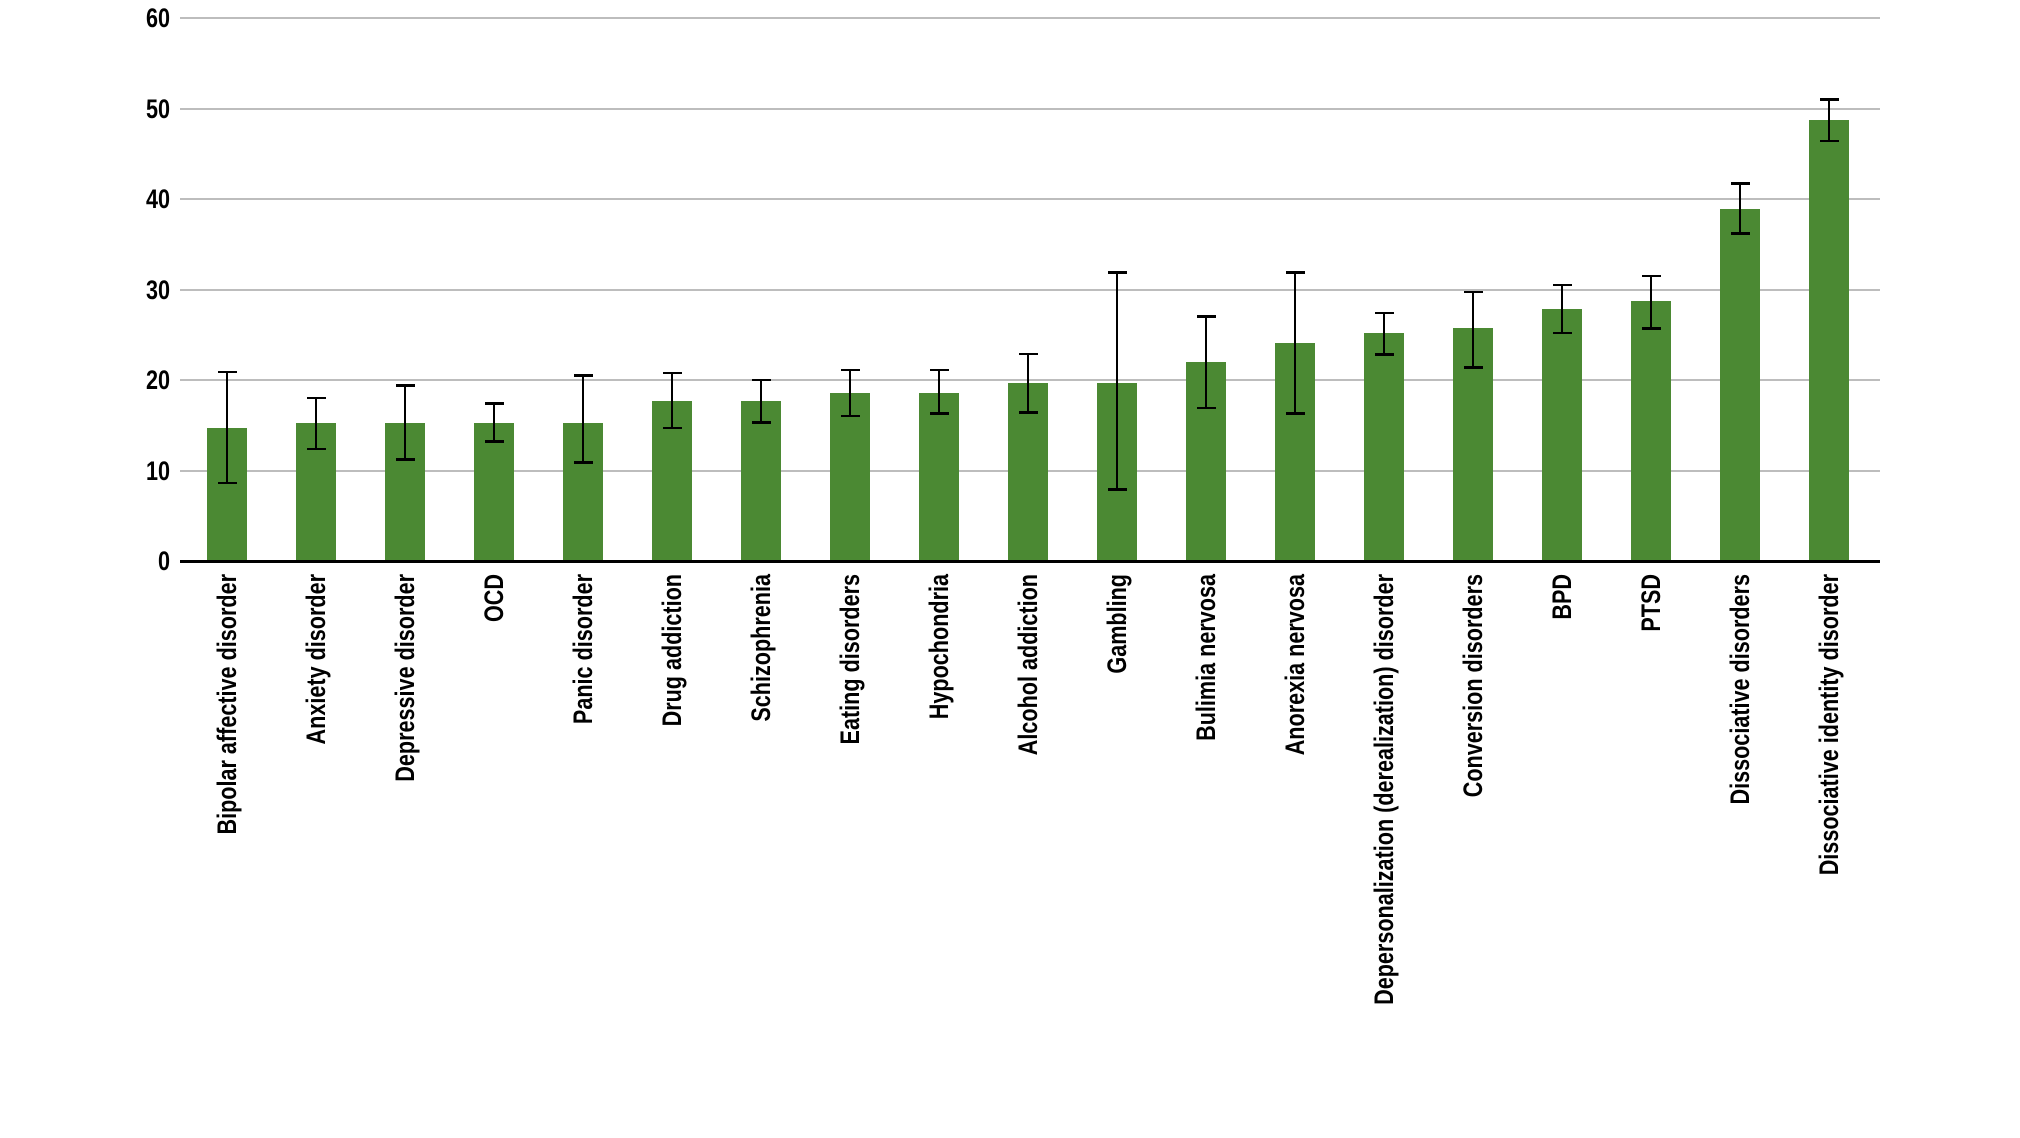 The height and width of the screenshot is (1138, 2020). I want to click on x-category-label-11: Gambling, so click(1117, 636).